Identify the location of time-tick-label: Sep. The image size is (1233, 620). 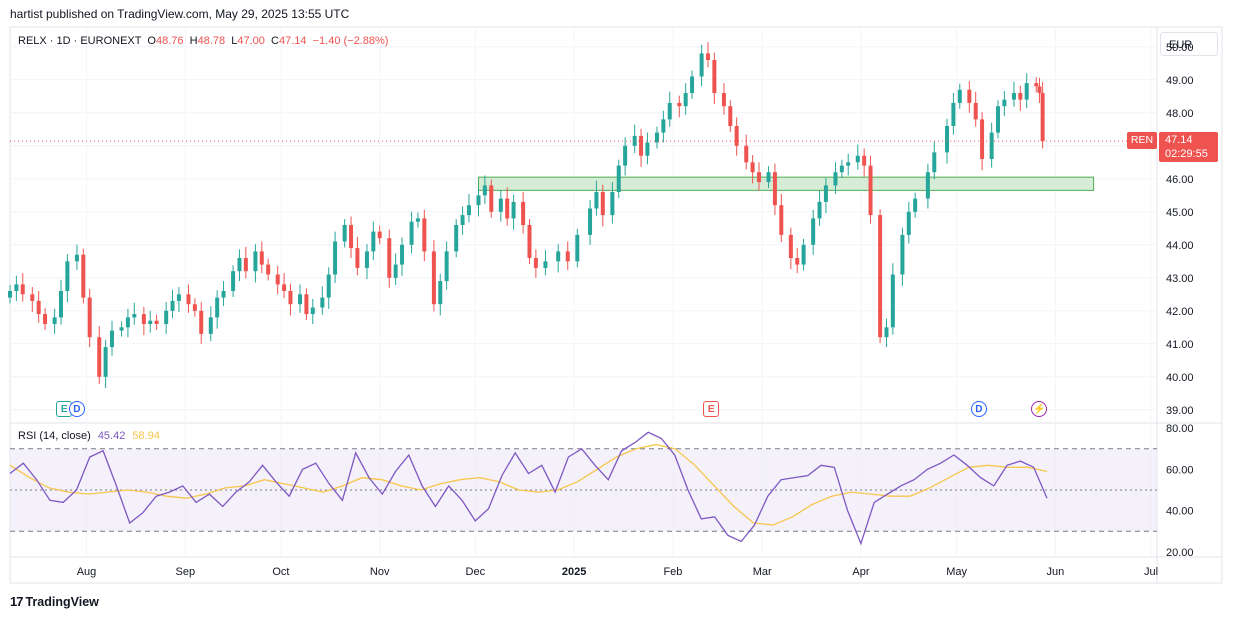
(186, 572).